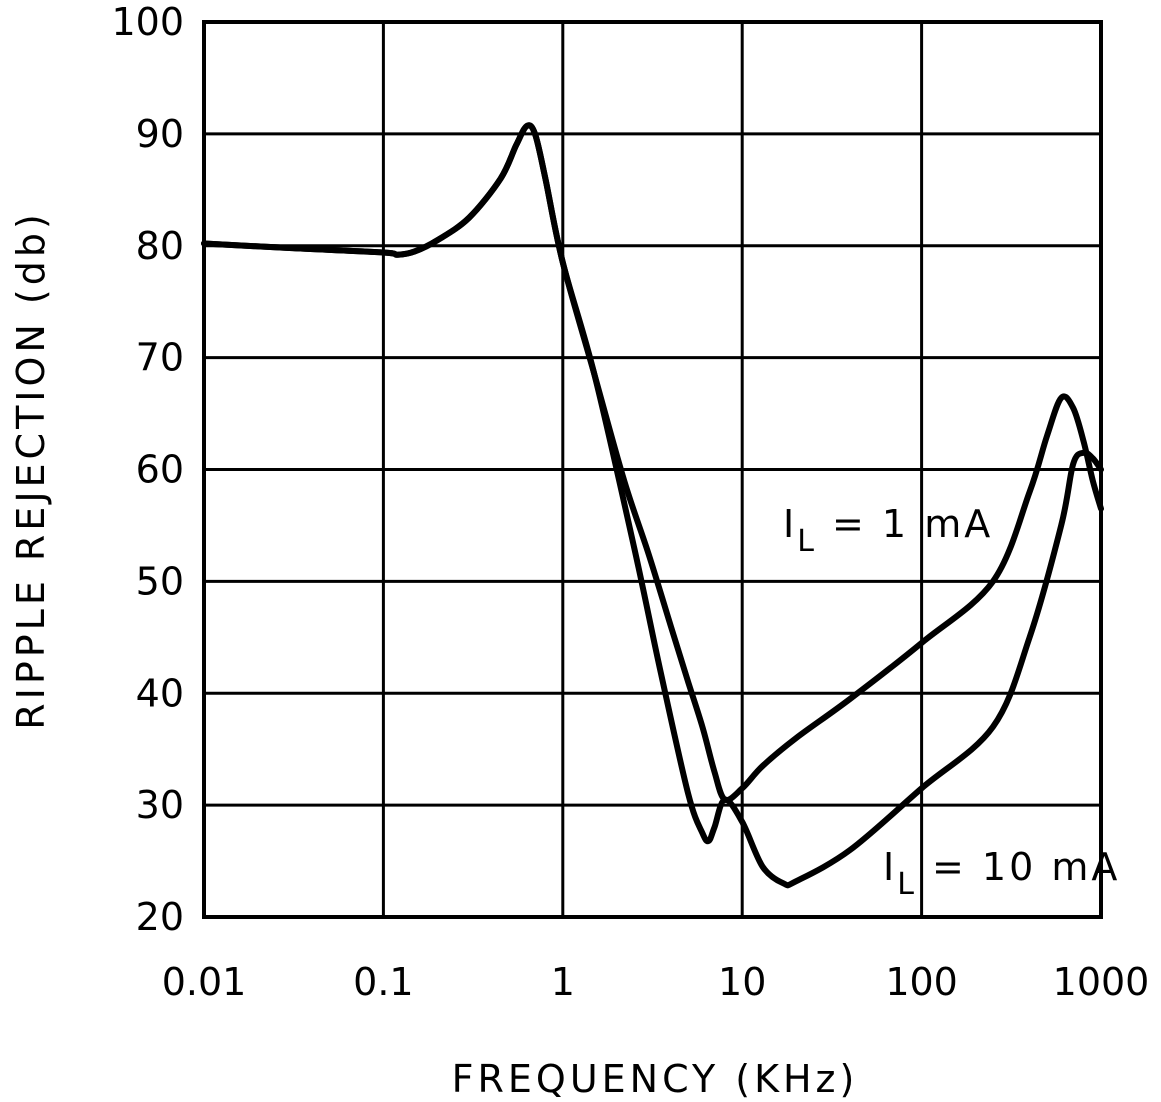  I want to click on y-tick-label: 40, so click(160, 693).